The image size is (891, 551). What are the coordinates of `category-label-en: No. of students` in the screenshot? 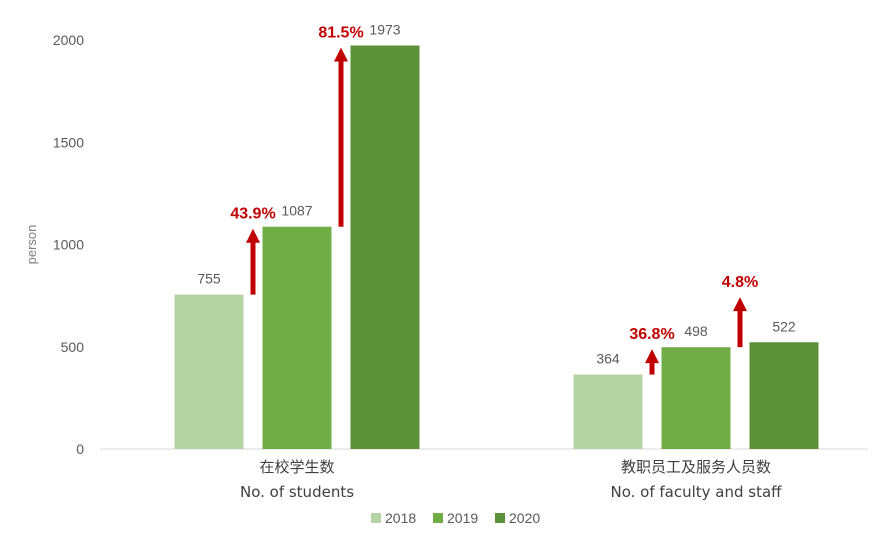 It's located at (297, 492).